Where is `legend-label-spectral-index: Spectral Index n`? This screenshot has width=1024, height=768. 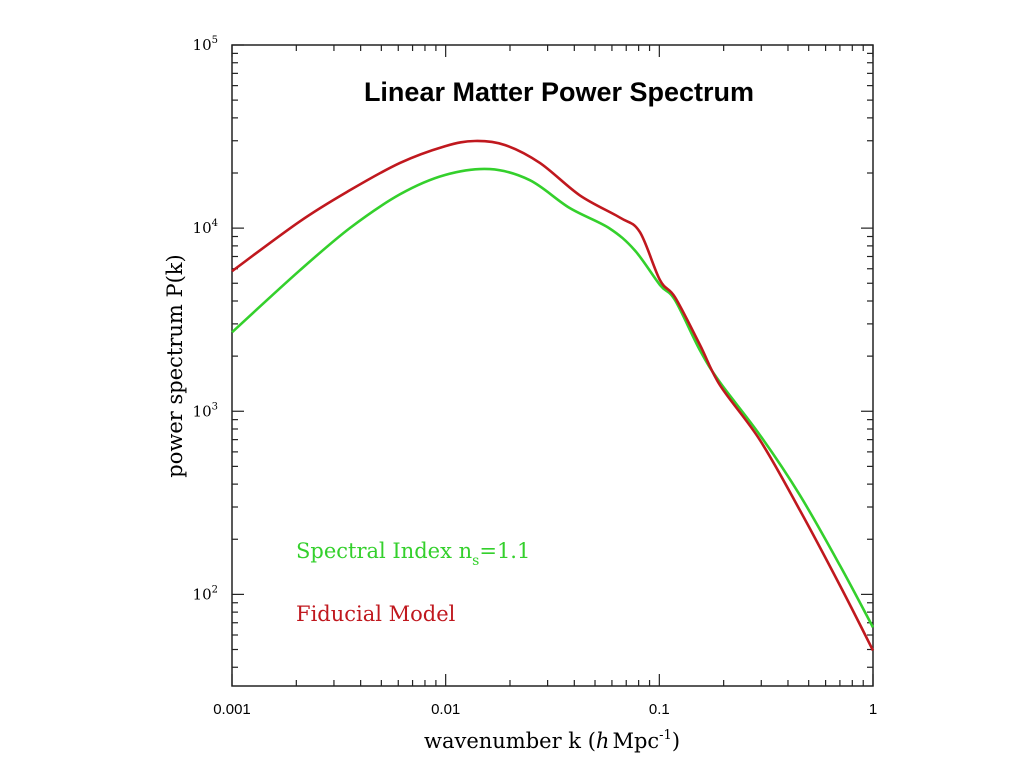 legend-label-spectral-index: Spectral Index n is located at coordinates (384, 551).